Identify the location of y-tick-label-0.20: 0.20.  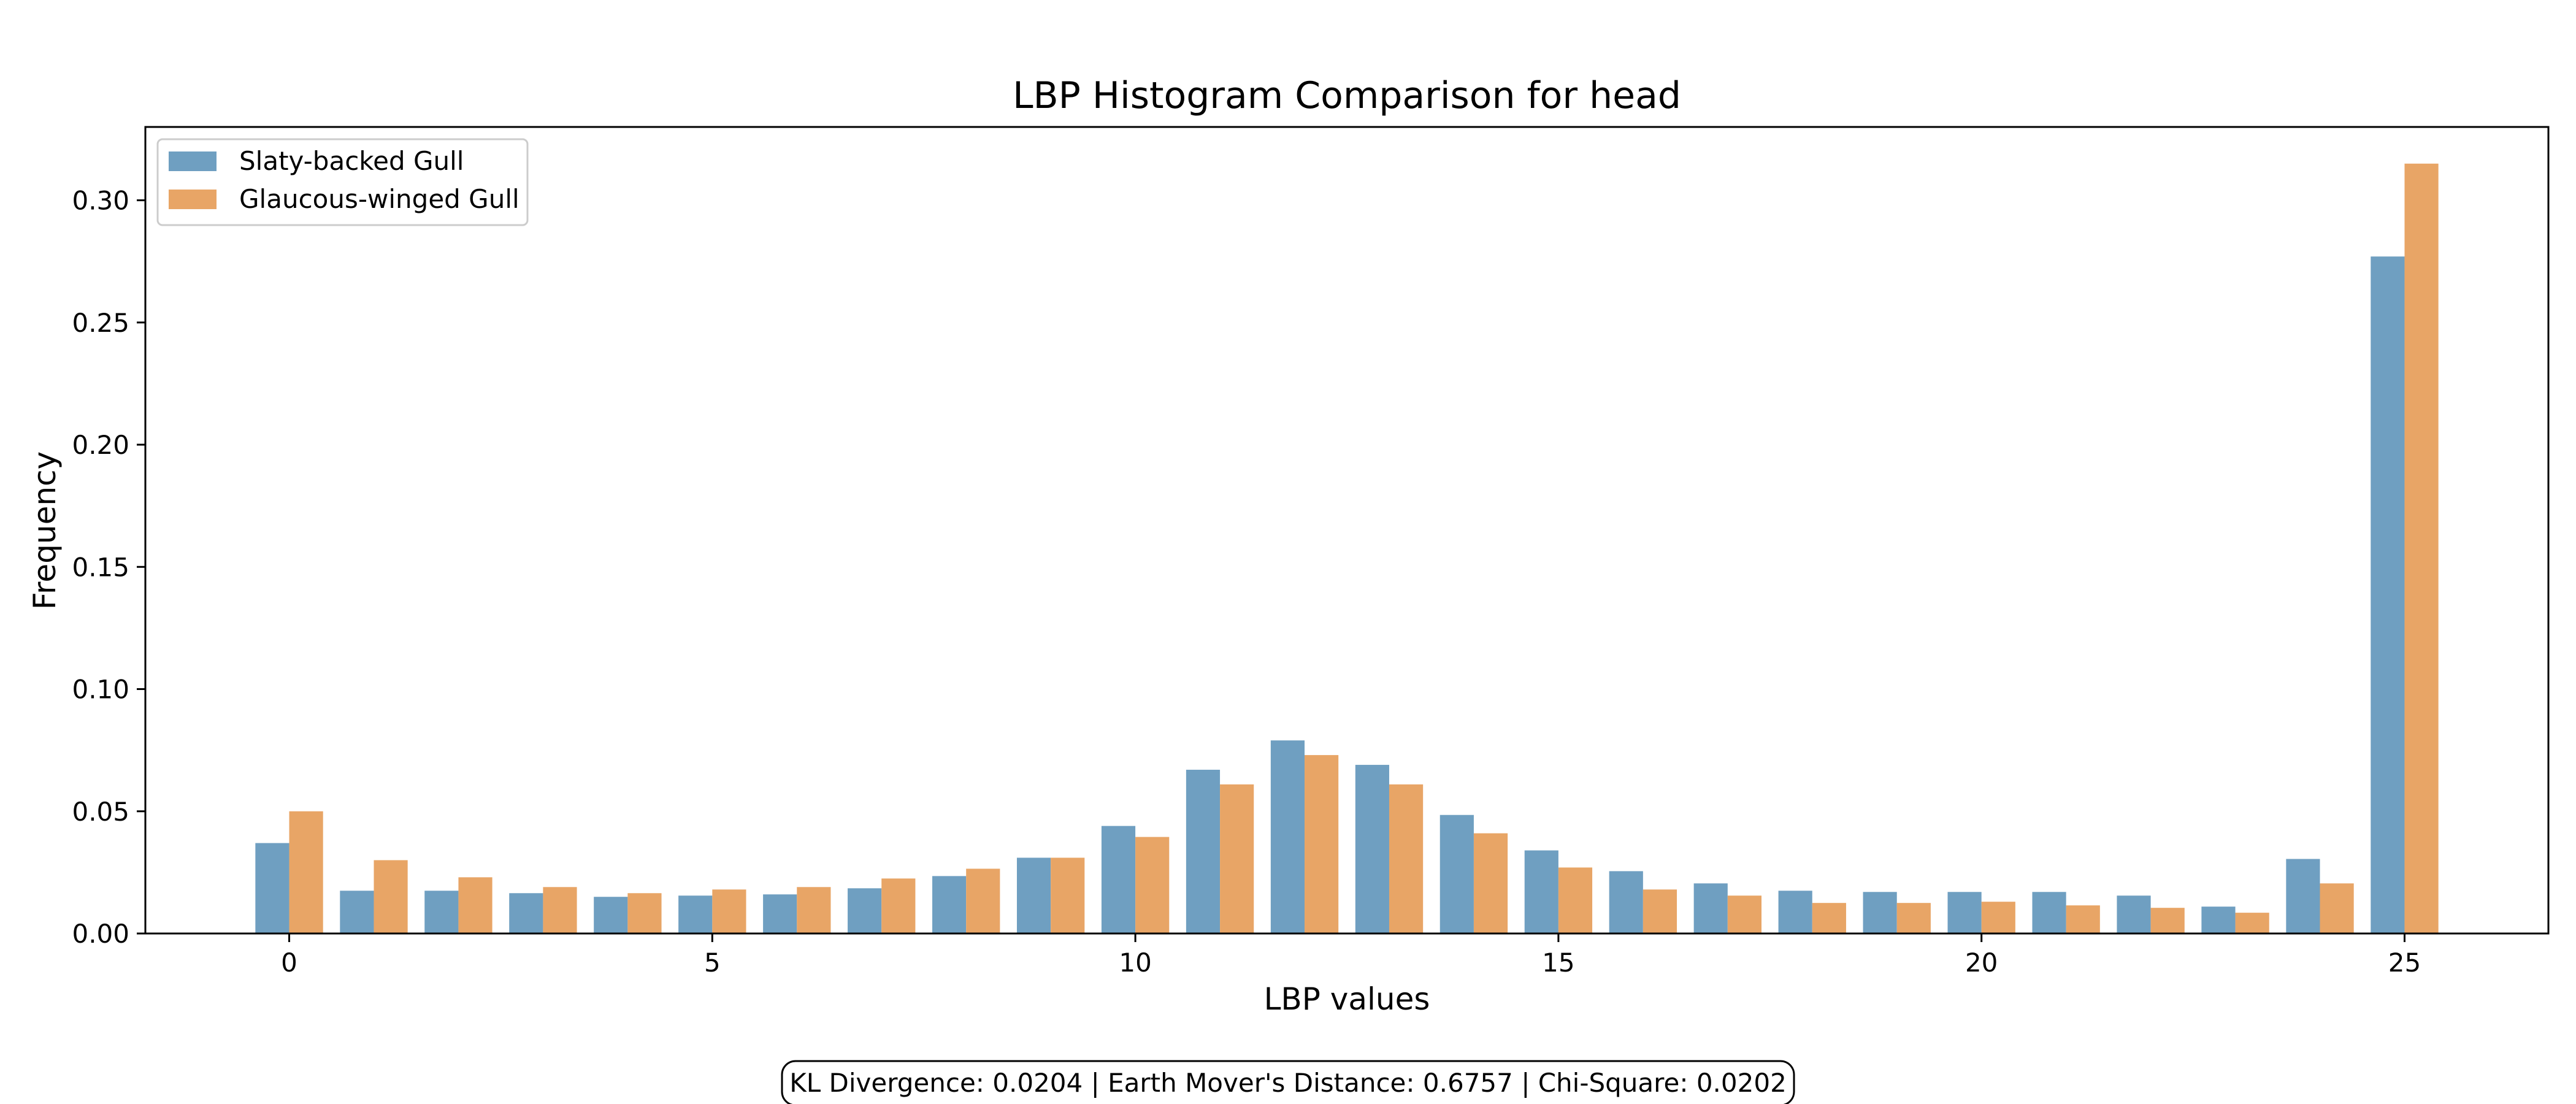
(100, 445).